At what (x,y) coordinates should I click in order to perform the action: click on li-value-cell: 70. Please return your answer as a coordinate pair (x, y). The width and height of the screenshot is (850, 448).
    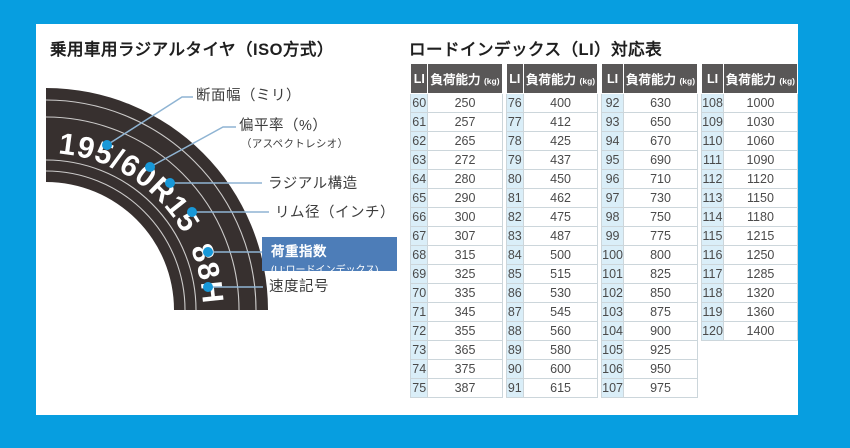
    Looking at the image, I should click on (419, 293).